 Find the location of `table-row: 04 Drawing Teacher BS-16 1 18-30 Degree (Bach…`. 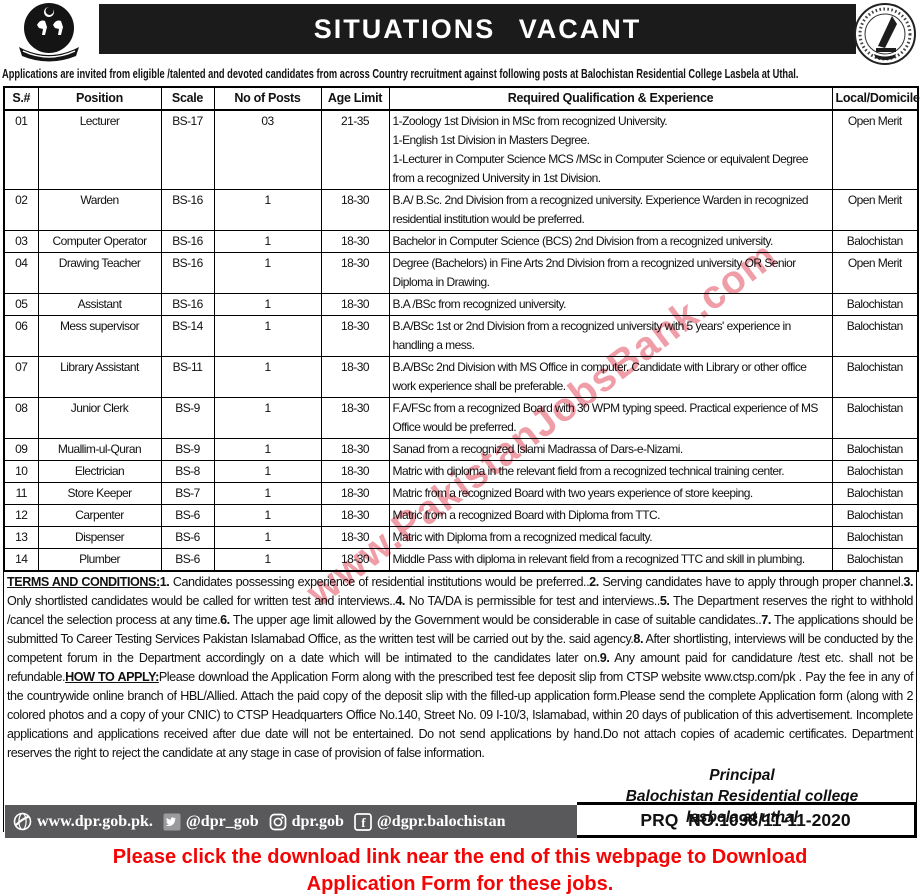

table-row: 04 Drawing Teacher BS-16 1 18-30 Degree (Bach… is located at coordinates (461, 273).